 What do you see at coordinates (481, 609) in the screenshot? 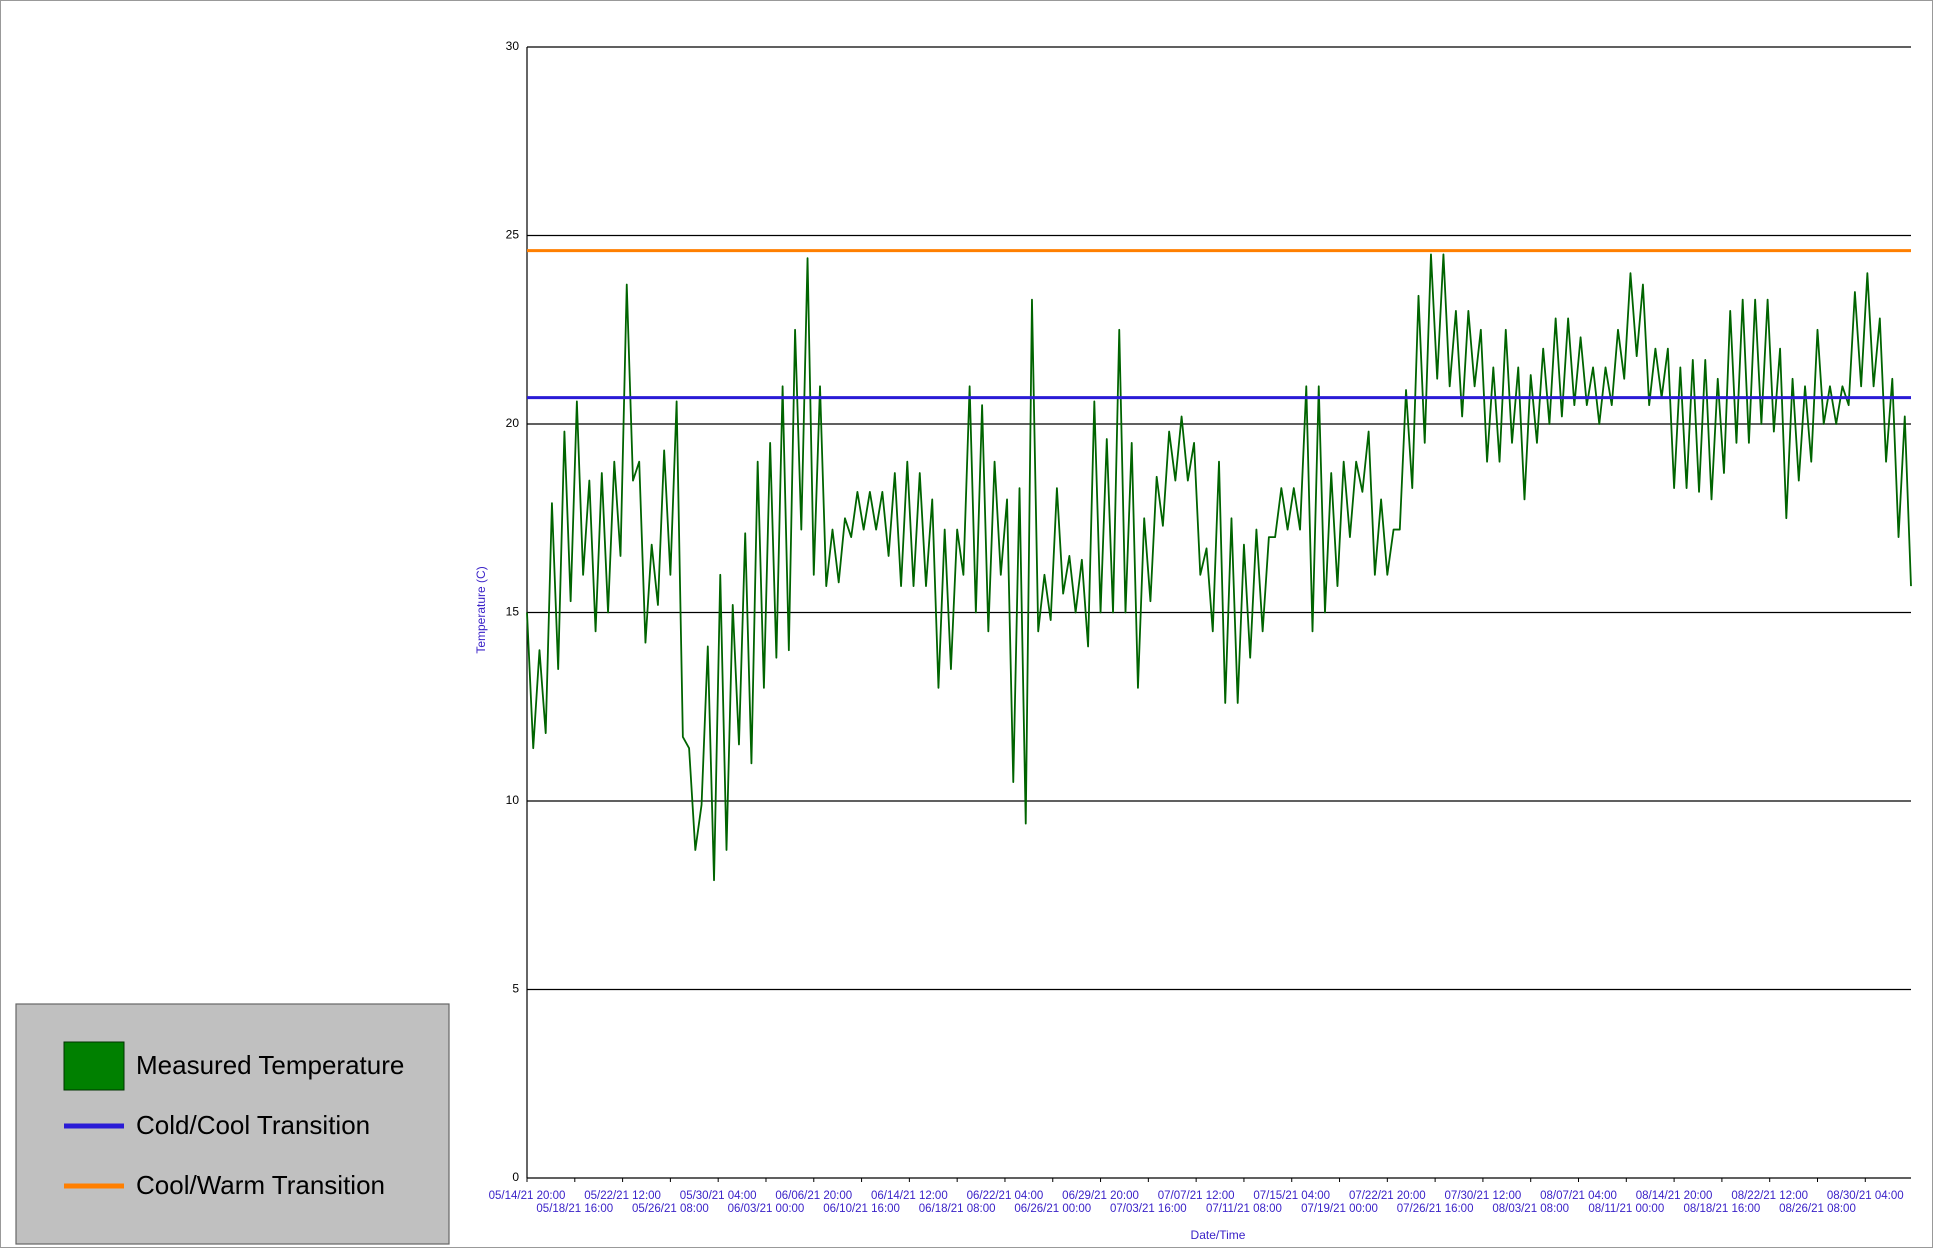
I see `y-axis-label: Temperature (C)` at bounding box center [481, 609].